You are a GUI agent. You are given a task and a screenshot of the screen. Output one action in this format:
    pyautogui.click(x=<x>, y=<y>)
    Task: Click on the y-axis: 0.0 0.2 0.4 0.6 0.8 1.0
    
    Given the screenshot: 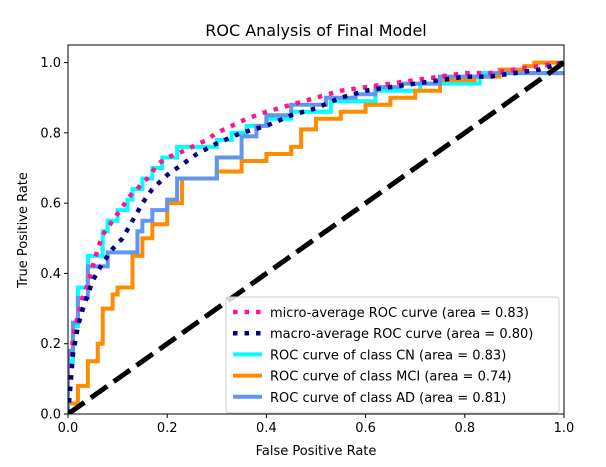 What is the action you would take?
    pyautogui.click(x=54, y=239)
    